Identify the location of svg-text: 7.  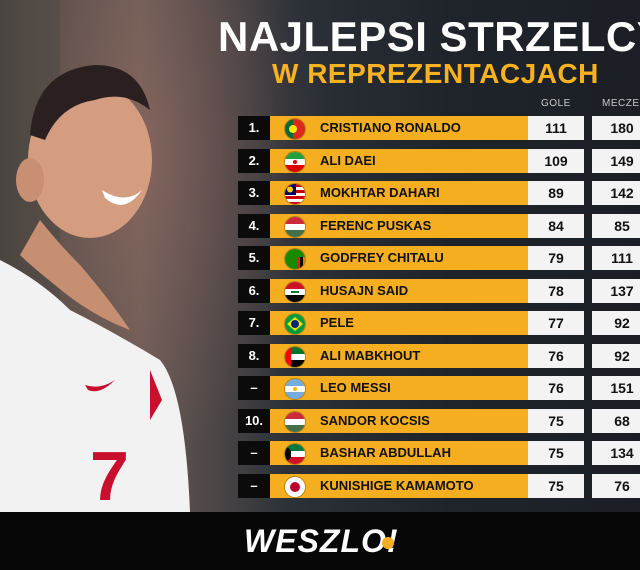
(109, 474).